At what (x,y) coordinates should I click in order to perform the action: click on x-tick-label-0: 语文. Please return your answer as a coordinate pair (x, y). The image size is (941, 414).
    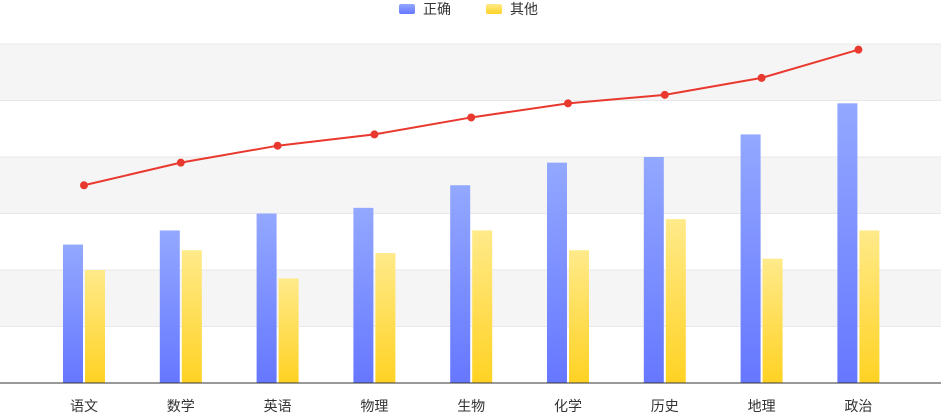
    Looking at the image, I should click on (84, 406).